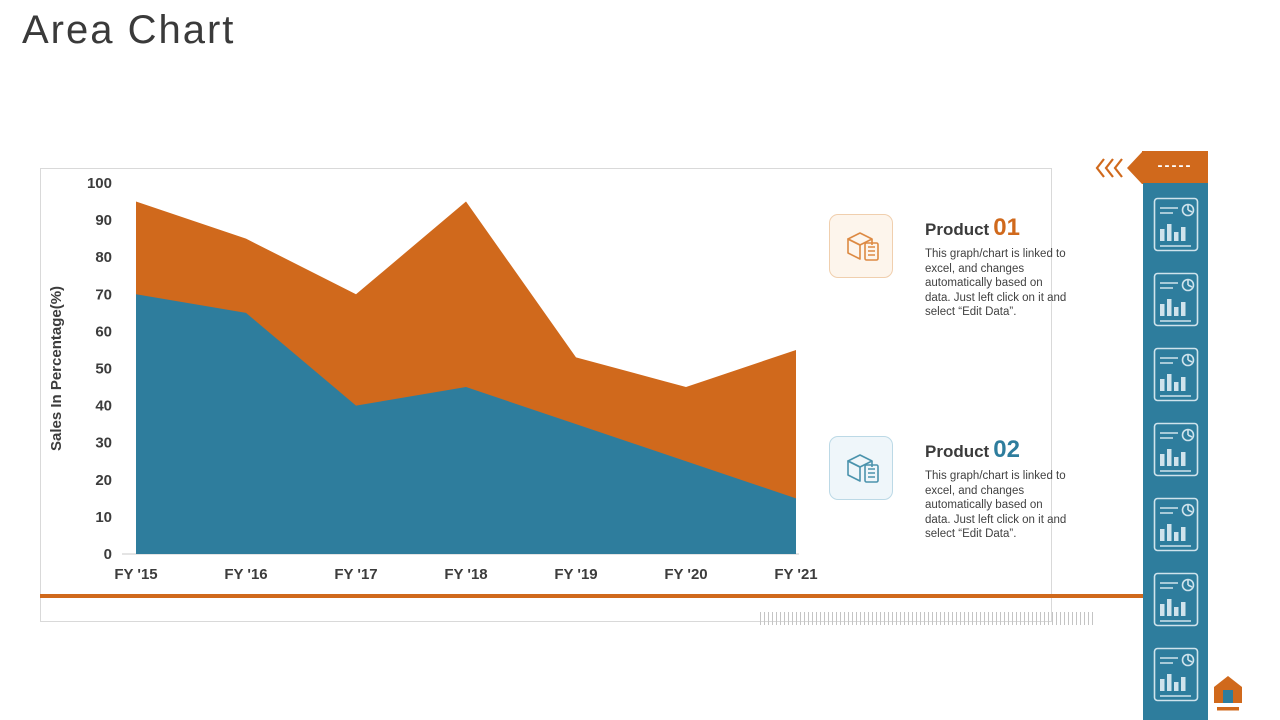  Describe the element at coordinates (1110, 168) in the screenshot. I see `chevrons-left-icon` at that location.